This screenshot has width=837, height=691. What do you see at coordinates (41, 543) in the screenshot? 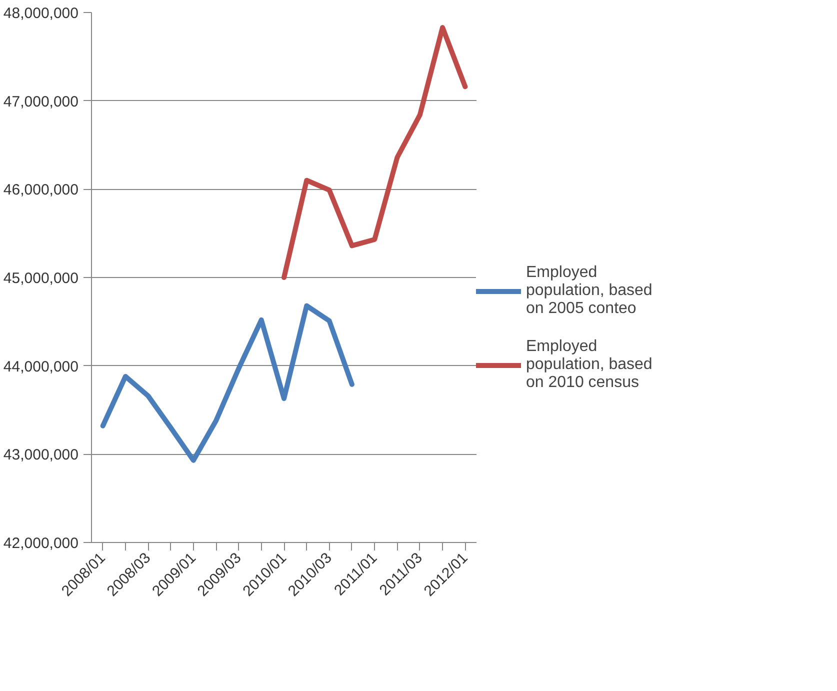
I see `y-tick-label: 42,000,000` at bounding box center [41, 543].